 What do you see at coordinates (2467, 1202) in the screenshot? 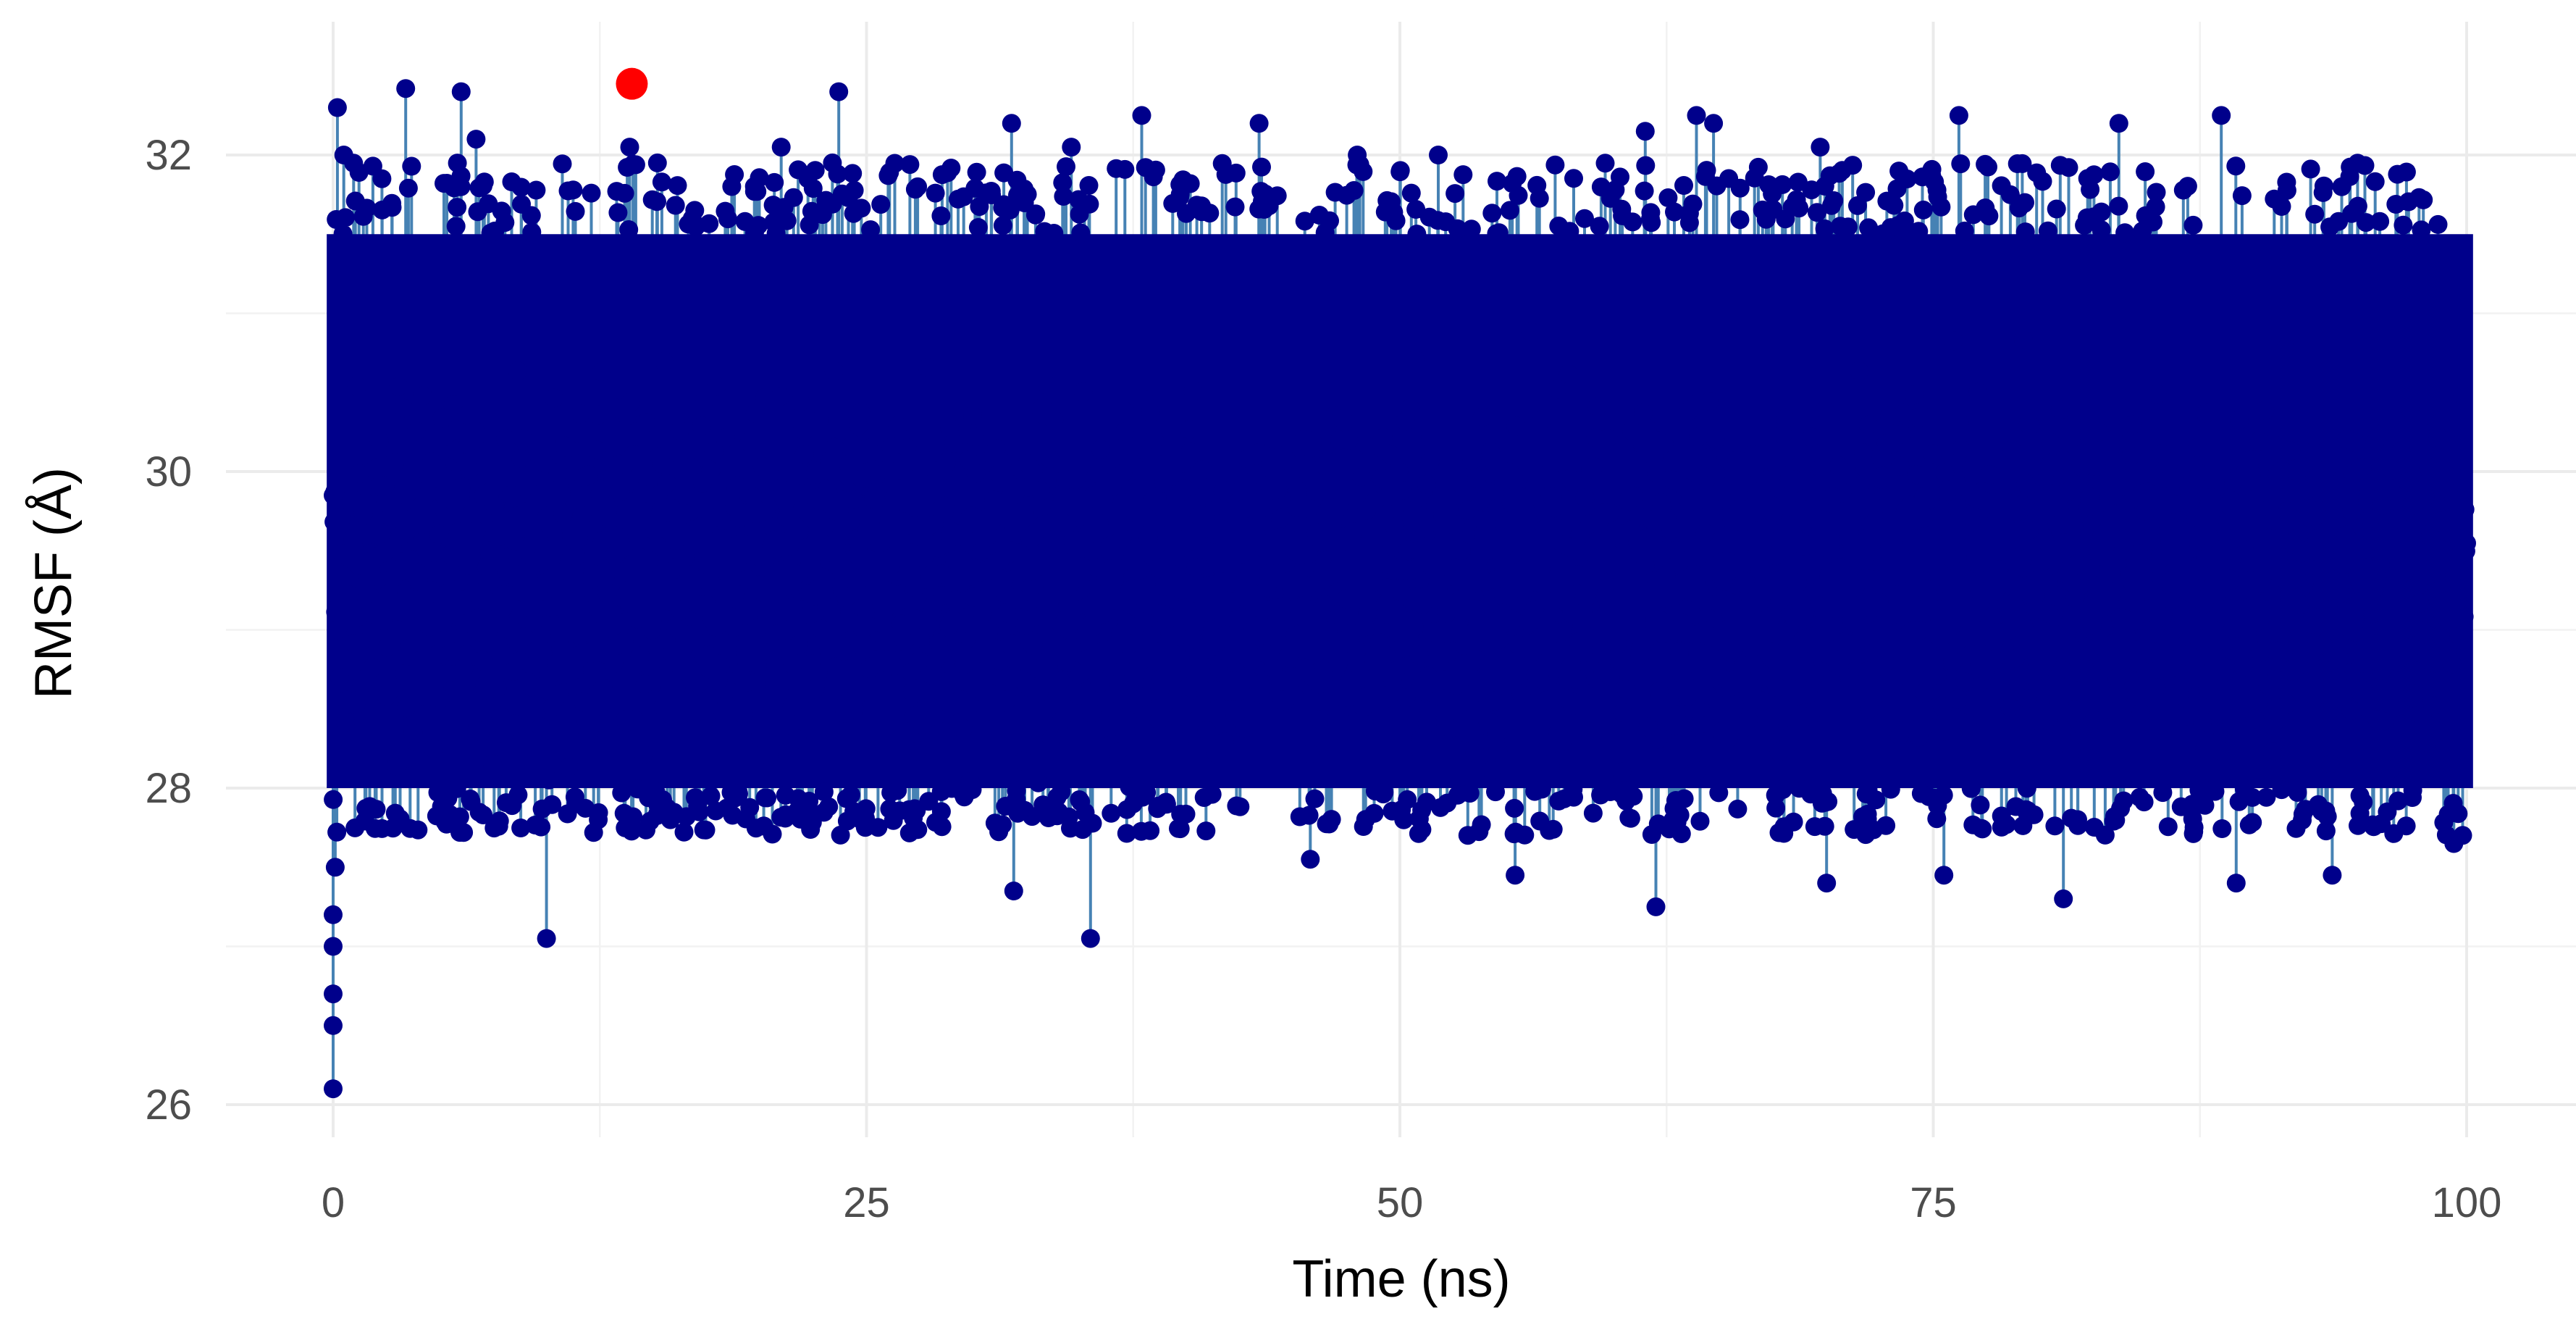
I see `x-tick-label: 100` at bounding box center [2467, 1202].